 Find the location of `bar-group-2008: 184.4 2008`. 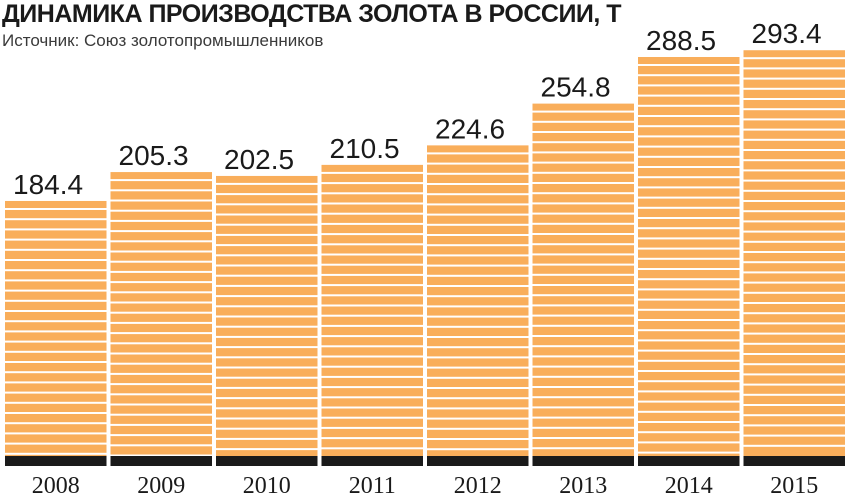

bar-group-2008: 184.4 2008 is located at coordinates (56, 332).